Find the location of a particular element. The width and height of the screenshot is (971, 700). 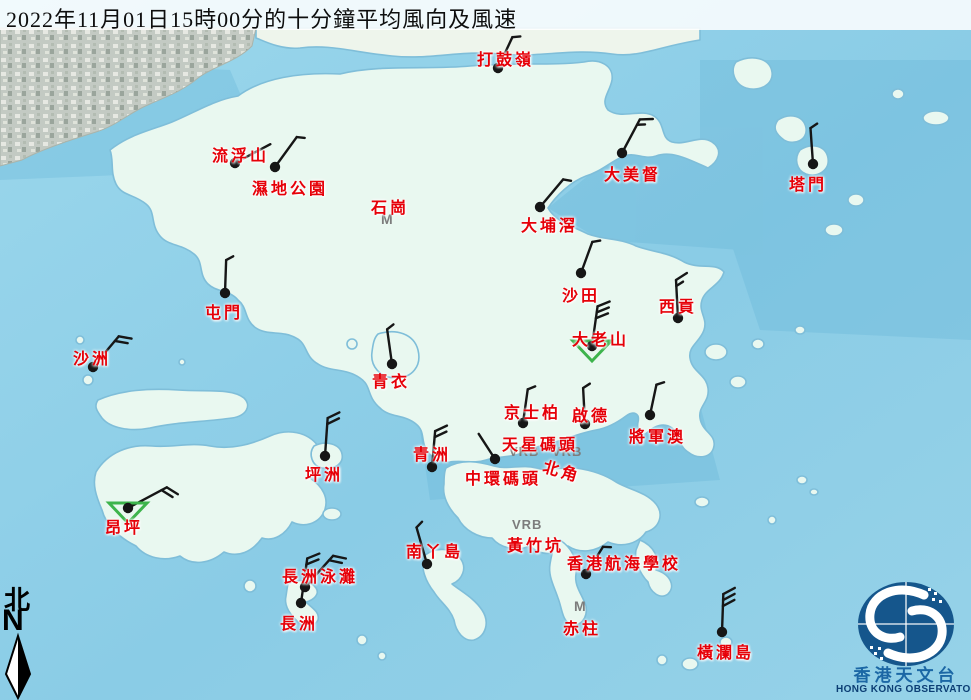

station-label: 天星碼頭 is located at coordinates (540, 445).